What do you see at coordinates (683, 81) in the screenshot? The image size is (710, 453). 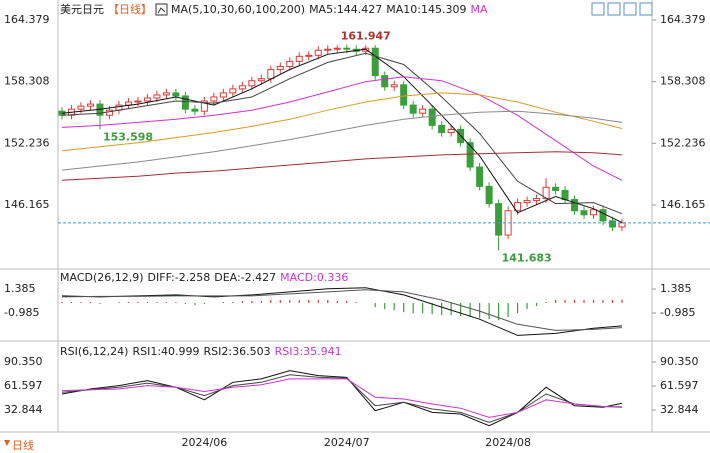 I see `y-tick-label: 158.308` at bounding box center [683, 81].